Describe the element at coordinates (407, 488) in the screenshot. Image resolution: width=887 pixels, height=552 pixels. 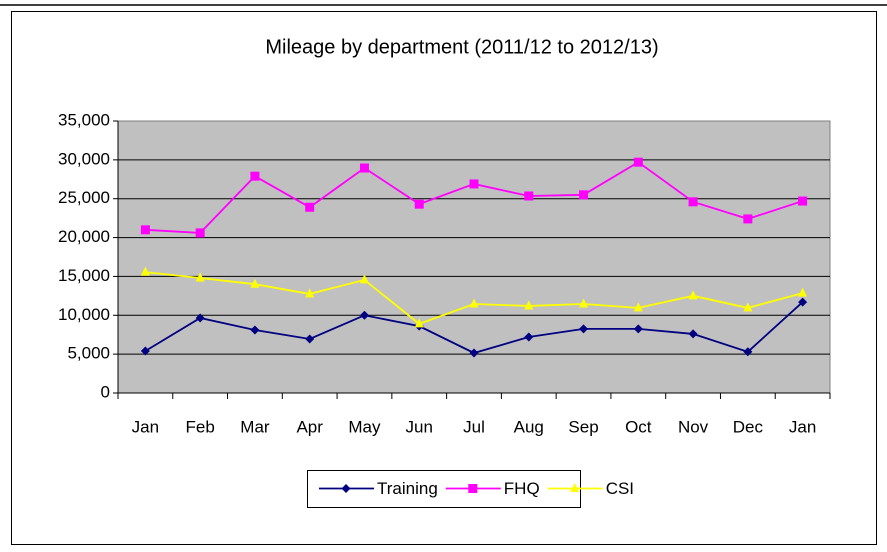
I see `legend-label: Training` at that location.